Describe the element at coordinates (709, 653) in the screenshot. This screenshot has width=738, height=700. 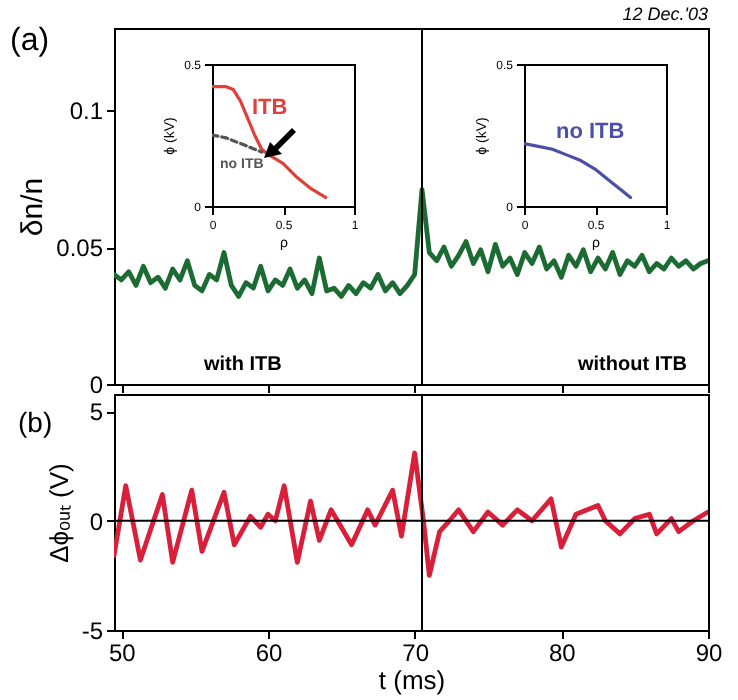
I see `x-tick-label: 90` at that location.